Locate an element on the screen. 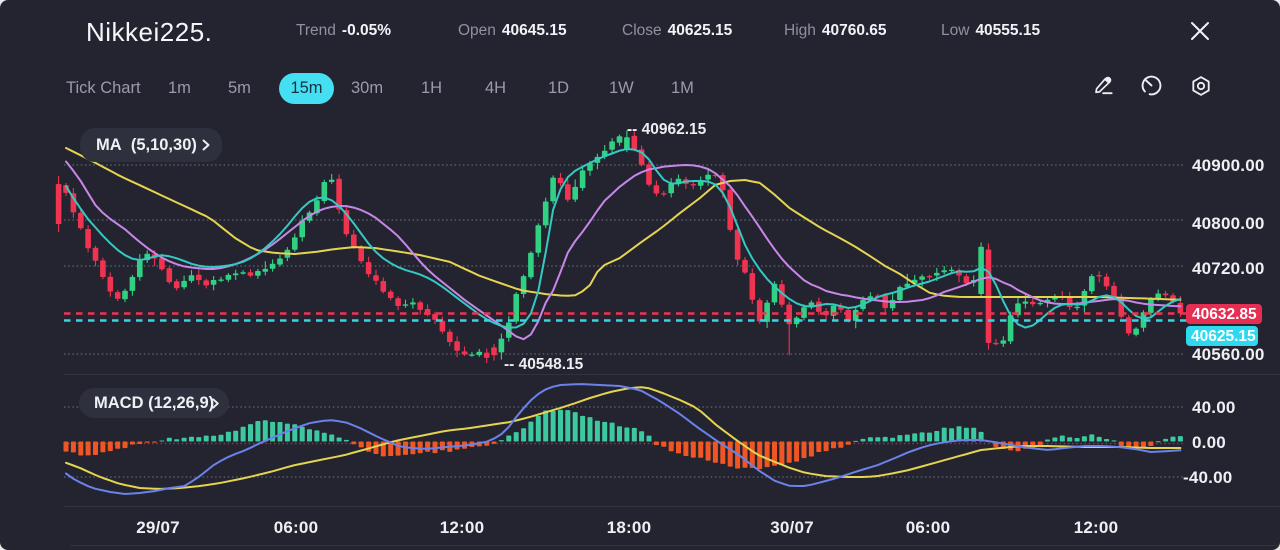  svg-text: 40720.00 is located at coordinates (1228, 268).